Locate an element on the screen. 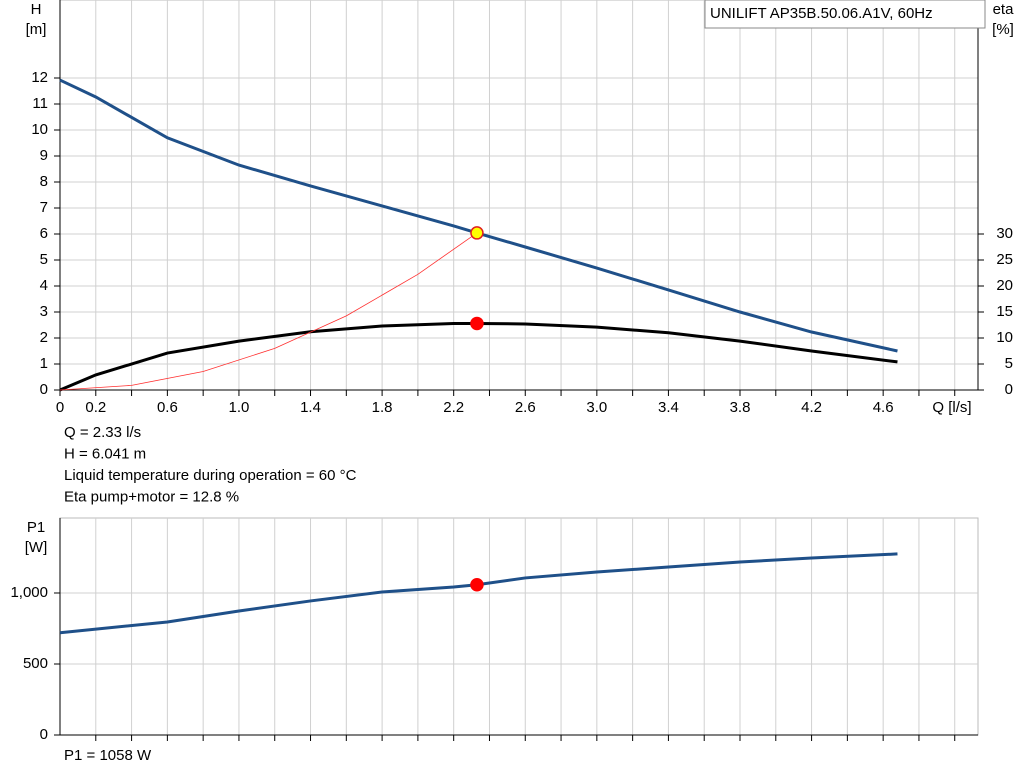 Image resolution: width=1024 pixels, height=781 pixels. y-tick-label: 8 is located at coordinates (44, 181).